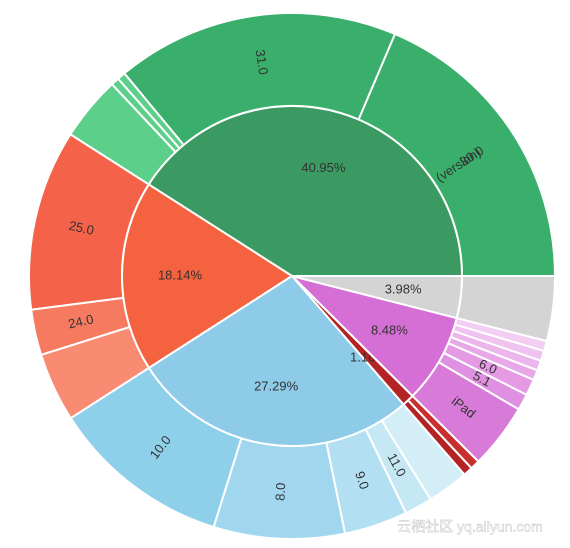 The image size is (570, 548). What do you see at coordinates (403, 288) in the screenshot?
I see `inner-label: 3.98%` at bounding box center [403, 288].